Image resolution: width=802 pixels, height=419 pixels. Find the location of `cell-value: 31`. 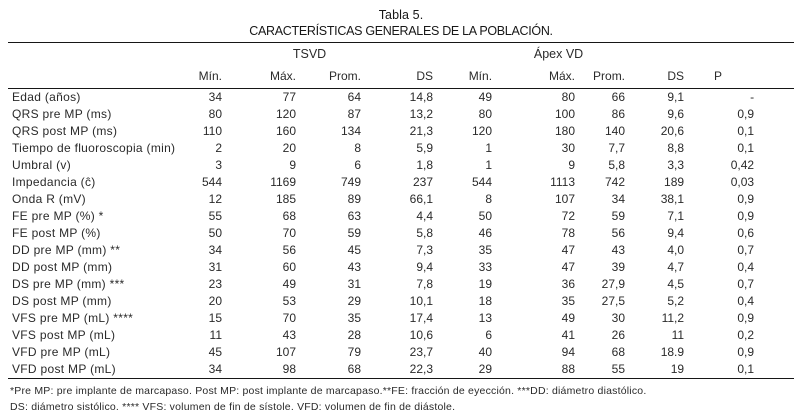

cell-value: 31 is located at coordinates (215, 267).